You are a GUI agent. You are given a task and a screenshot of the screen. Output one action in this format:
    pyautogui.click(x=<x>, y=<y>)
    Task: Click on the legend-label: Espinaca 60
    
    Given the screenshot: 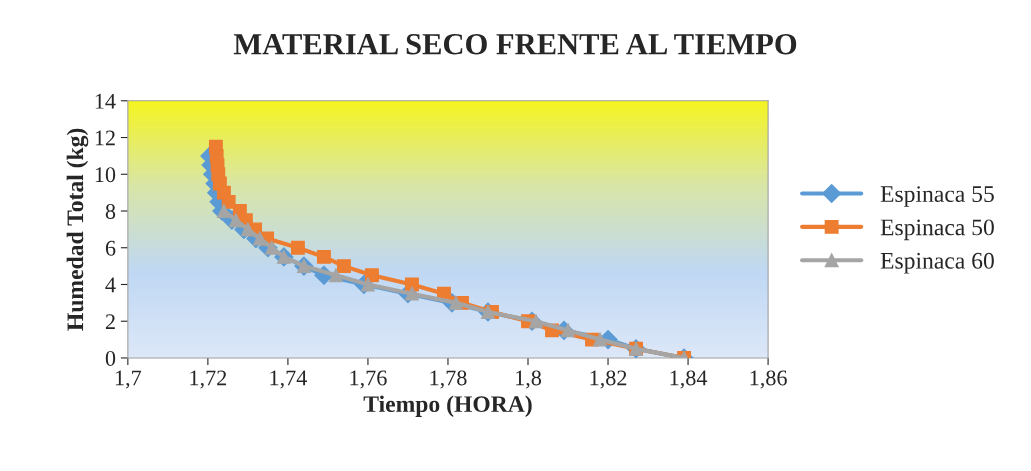 What is the action you would take?
    pyautogui.click(x=937, y=263)
    